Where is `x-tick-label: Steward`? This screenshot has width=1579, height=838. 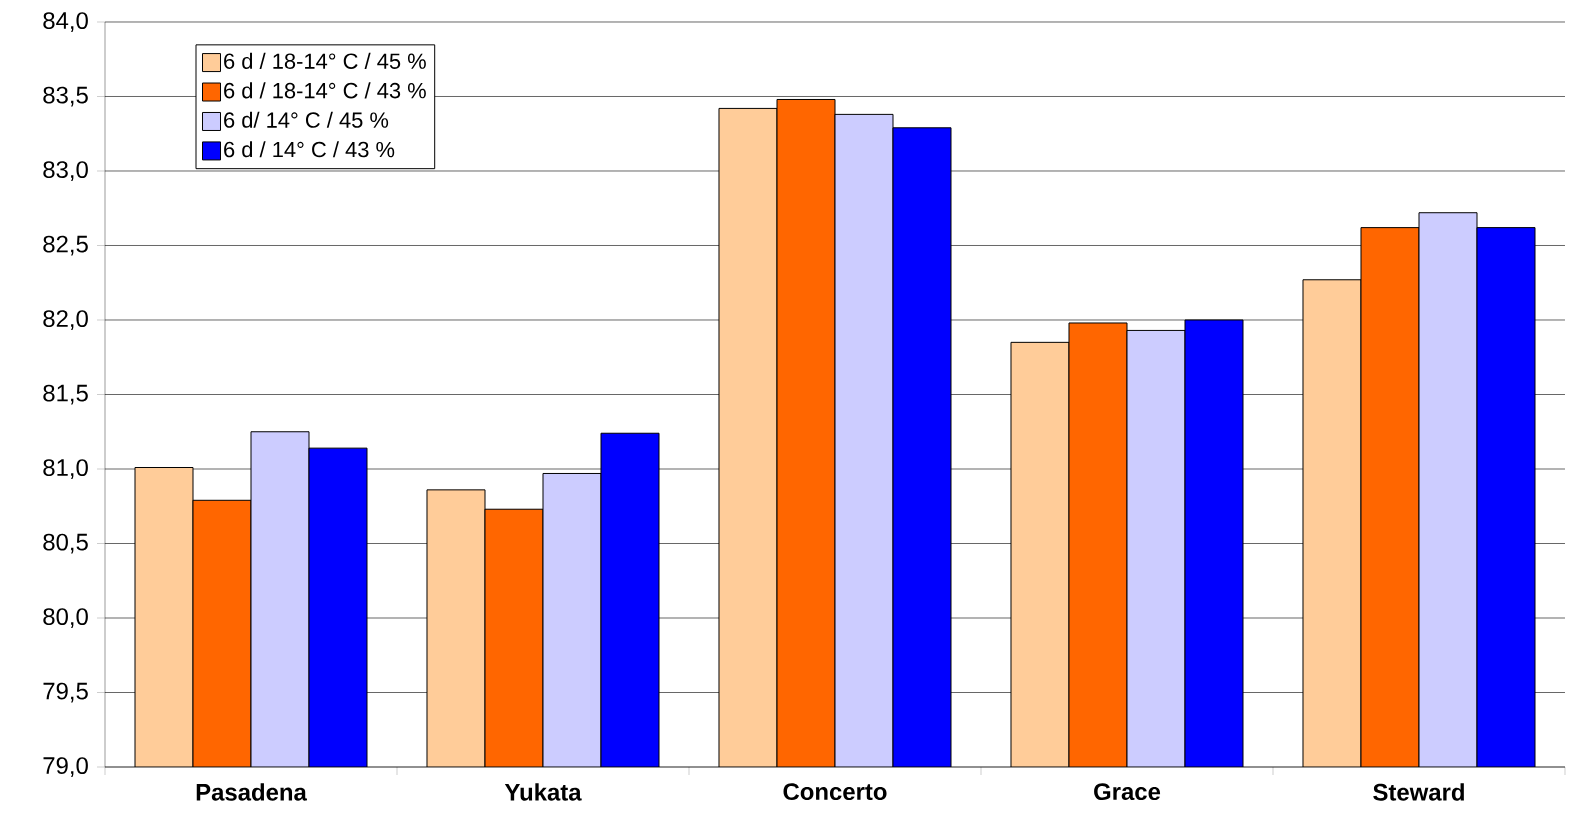
x-tick-label: Steward is located at coordinates (1418, 792).